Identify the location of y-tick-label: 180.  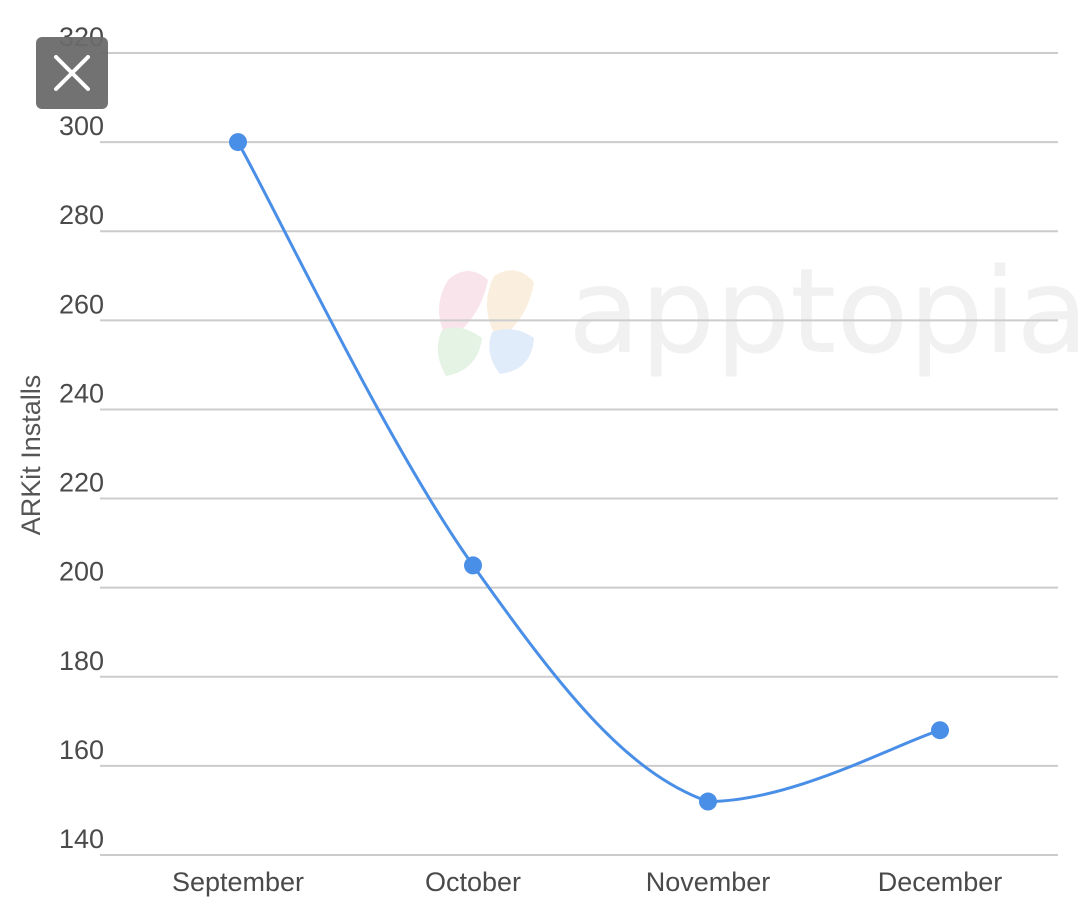
(81, 661).